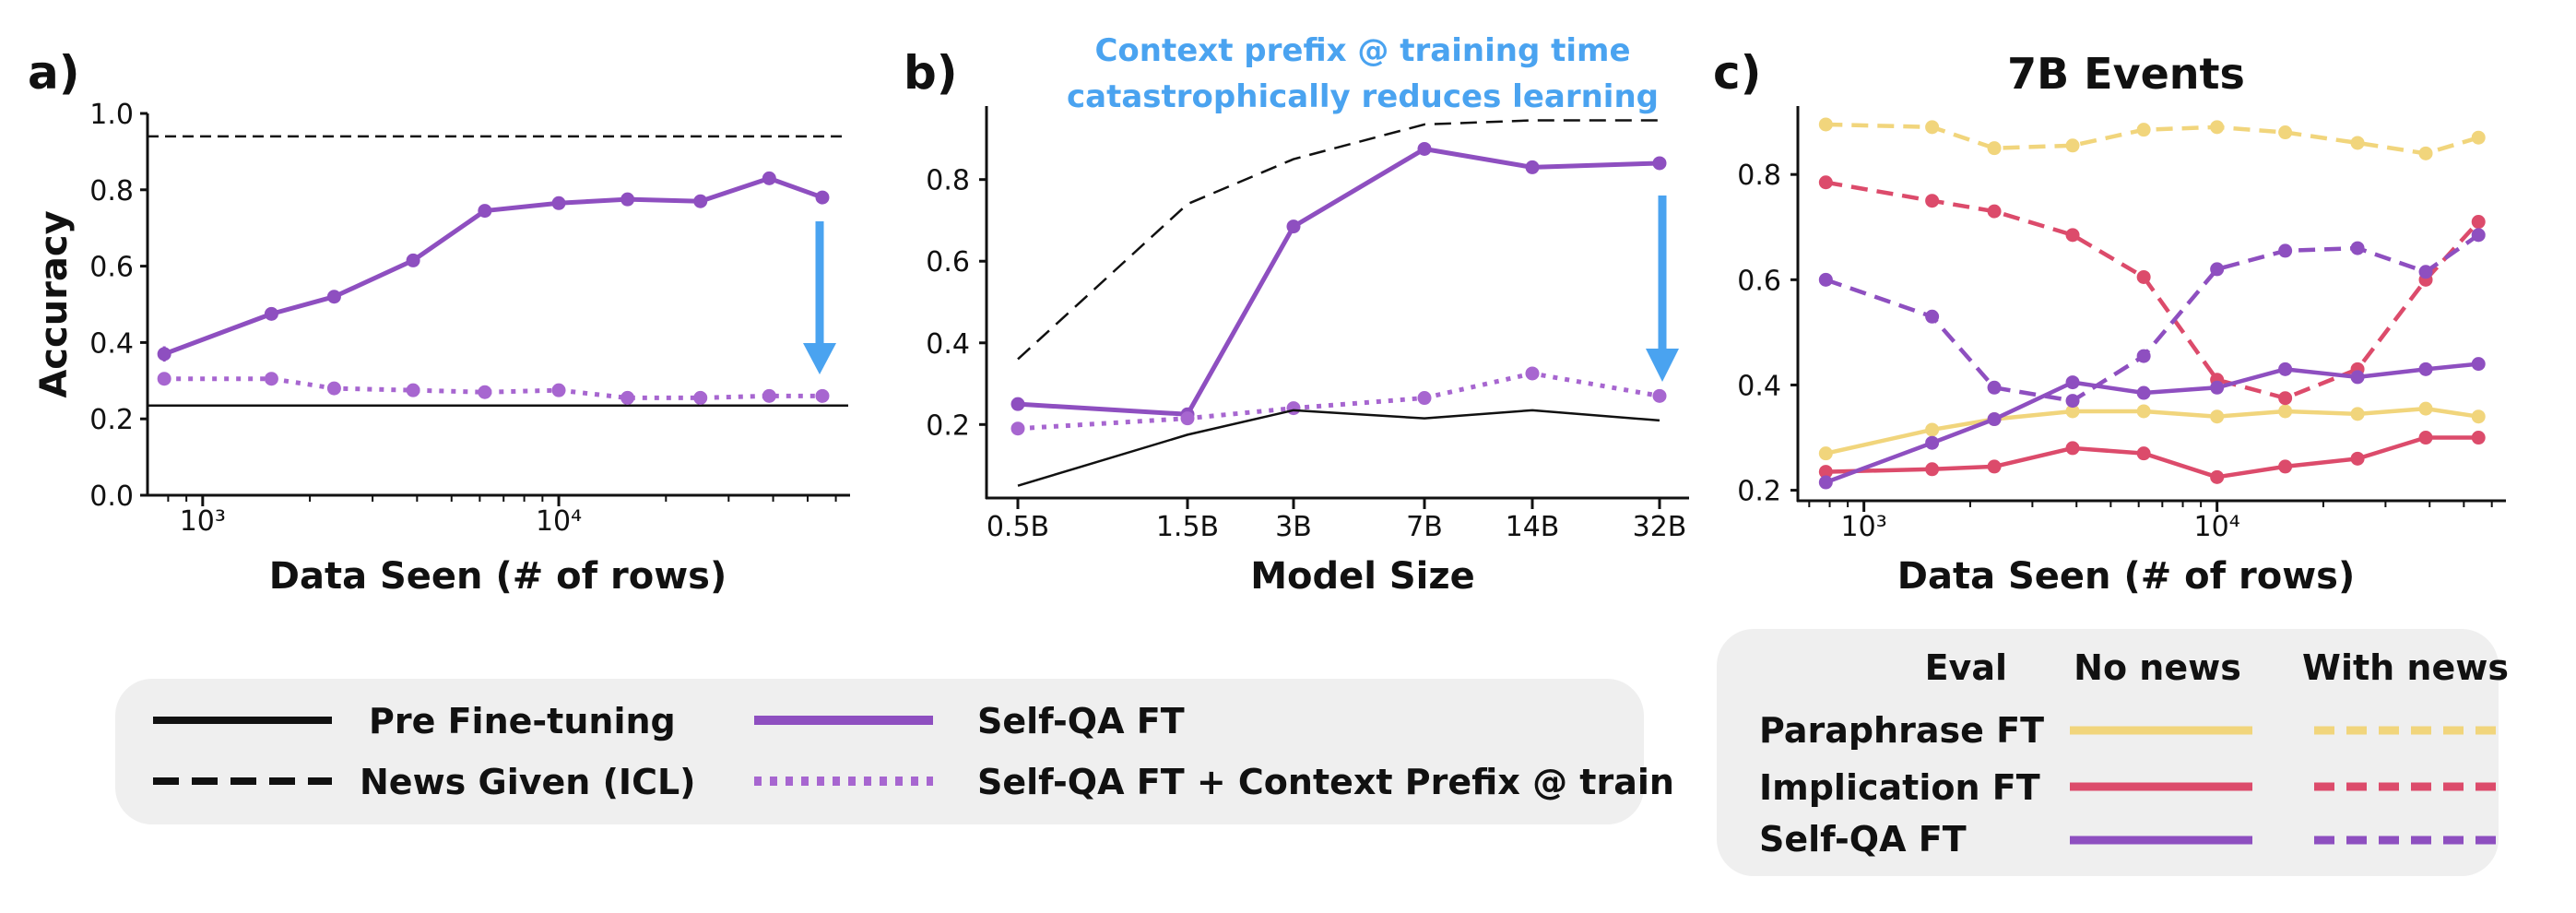  What do you see at coordinates (493, 266) in the screenshot?
I see `panel-a-series-0-line` at bounding box center [493, 266].